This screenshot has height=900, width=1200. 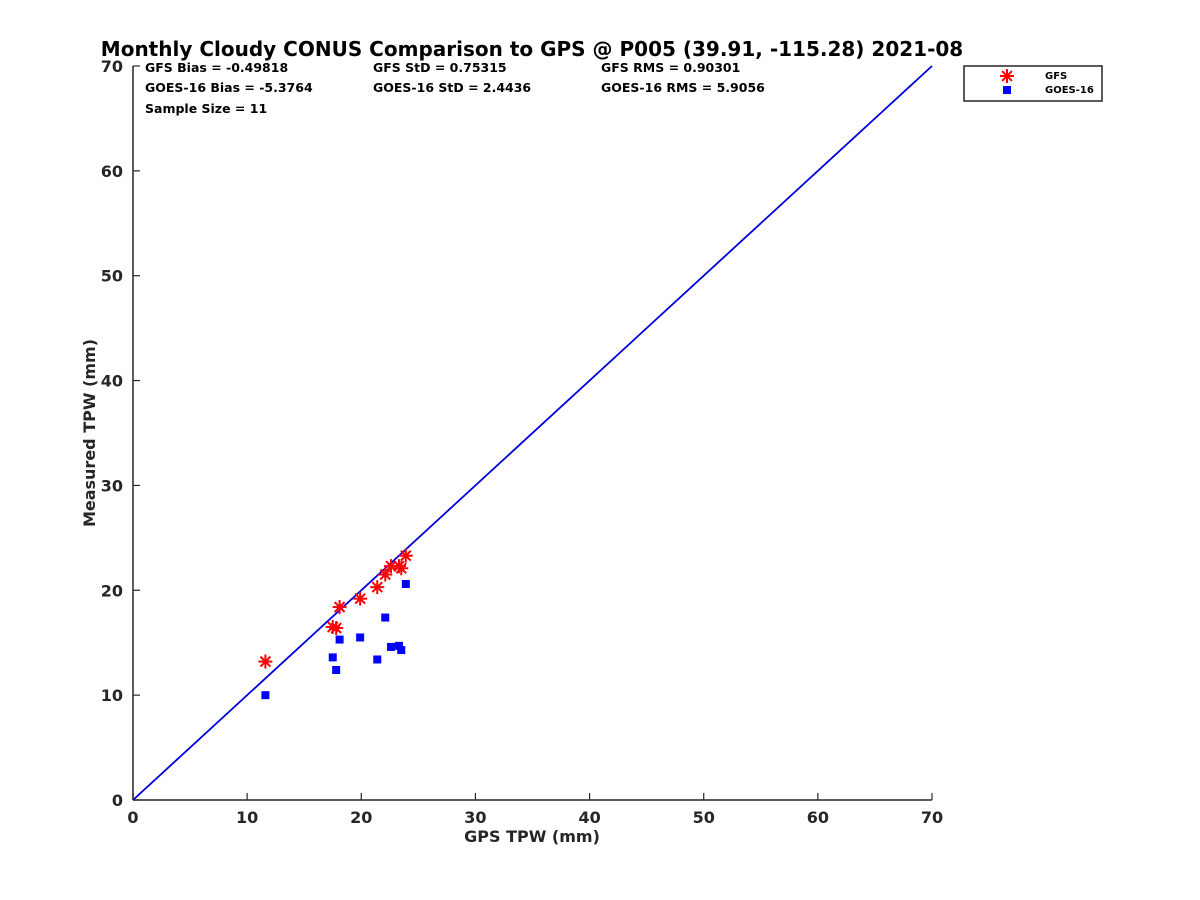 What do you see at coordinates (532, 836) in the screenshot?
I see `x-axis-label: GPS TPW (mm)` at bounding box center [532, 836].